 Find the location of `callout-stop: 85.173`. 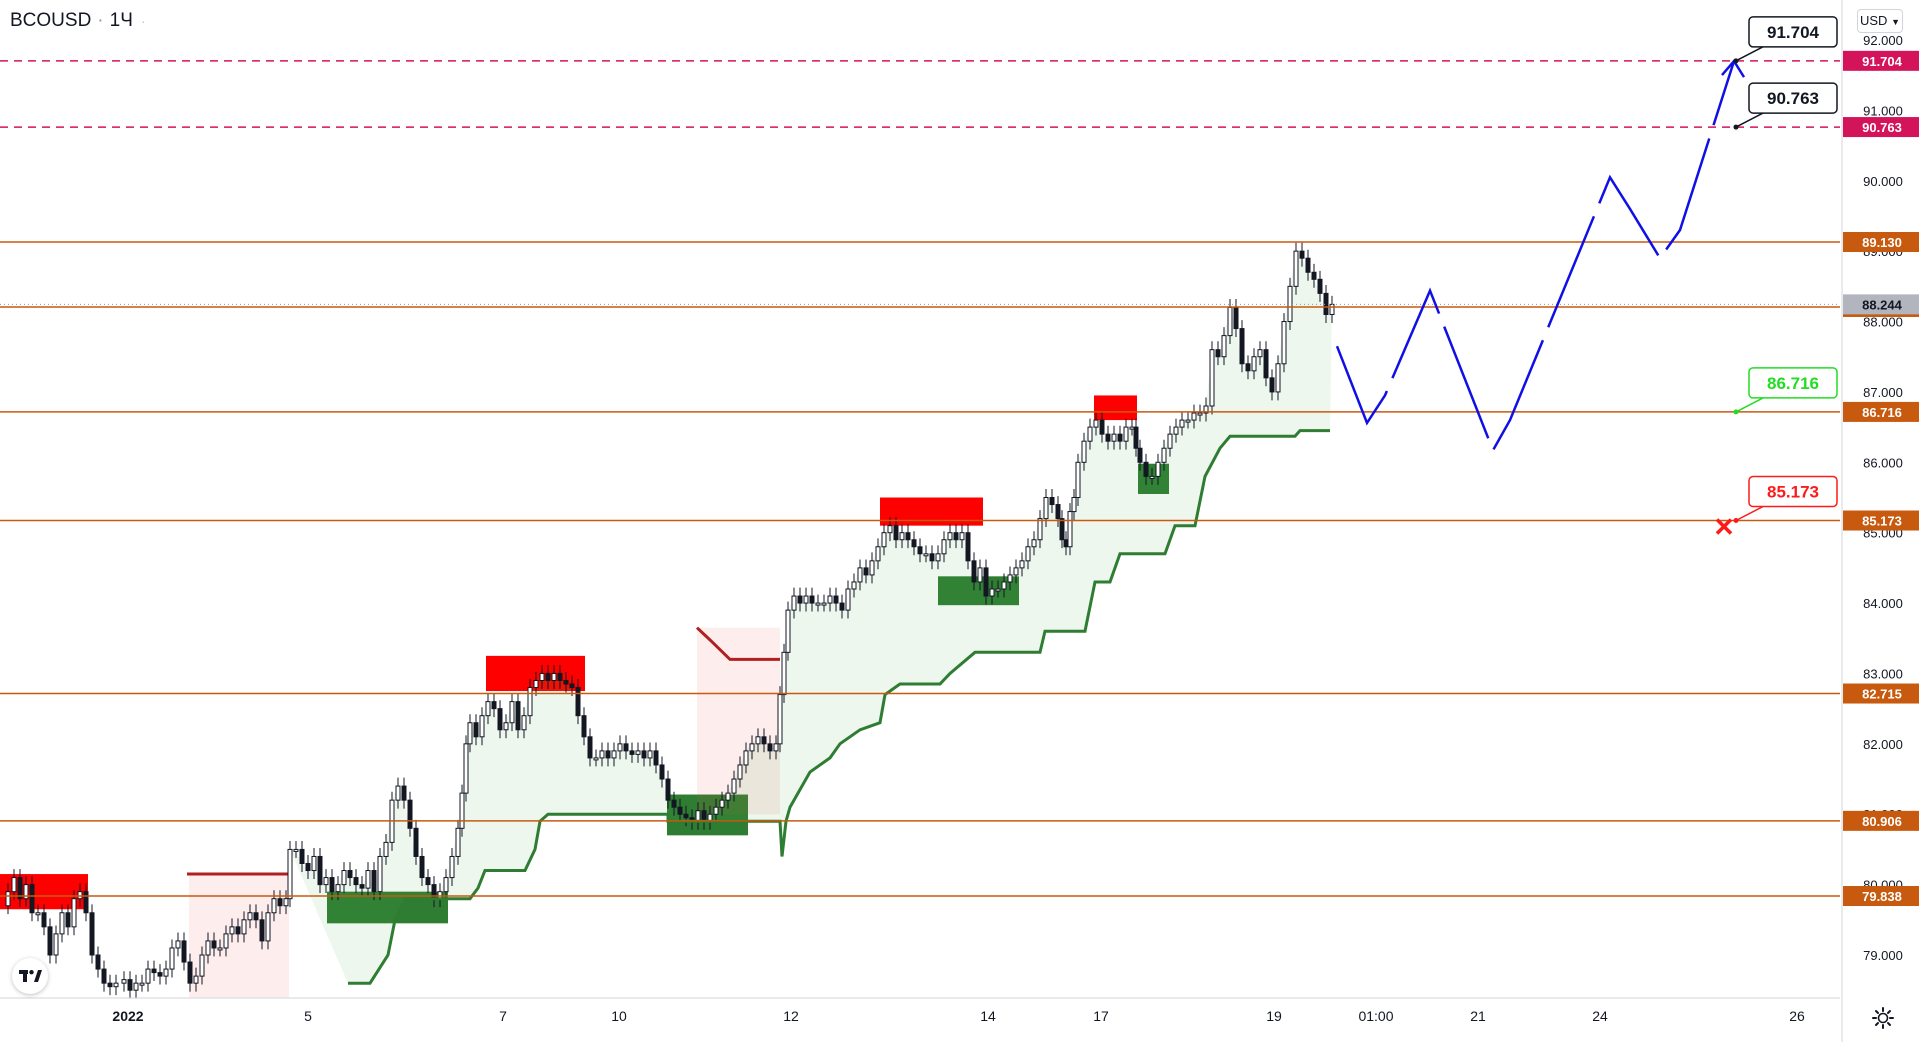

callout-stop: 85.173 is located at coordinates (1785, 499).